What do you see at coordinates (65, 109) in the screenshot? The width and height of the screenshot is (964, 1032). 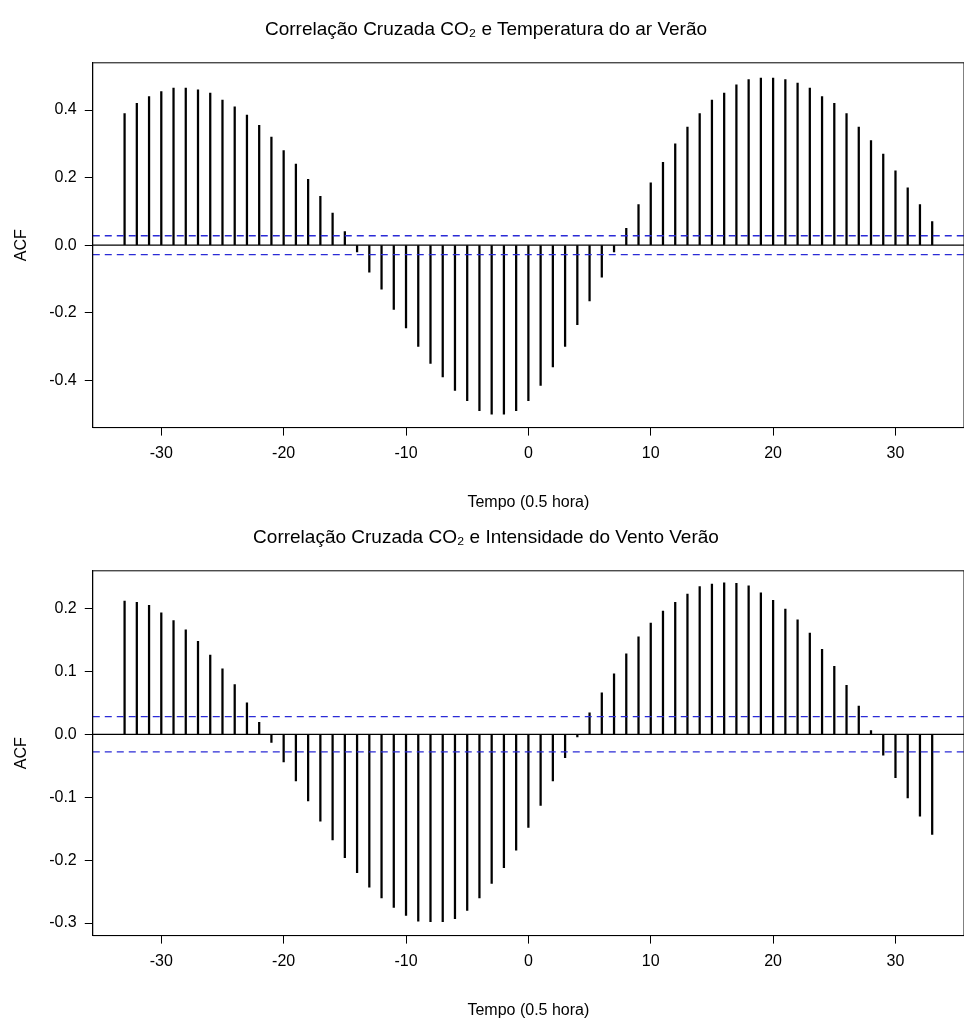 I see `y-tick-label: 0.4` at bounding box center [65, 109].